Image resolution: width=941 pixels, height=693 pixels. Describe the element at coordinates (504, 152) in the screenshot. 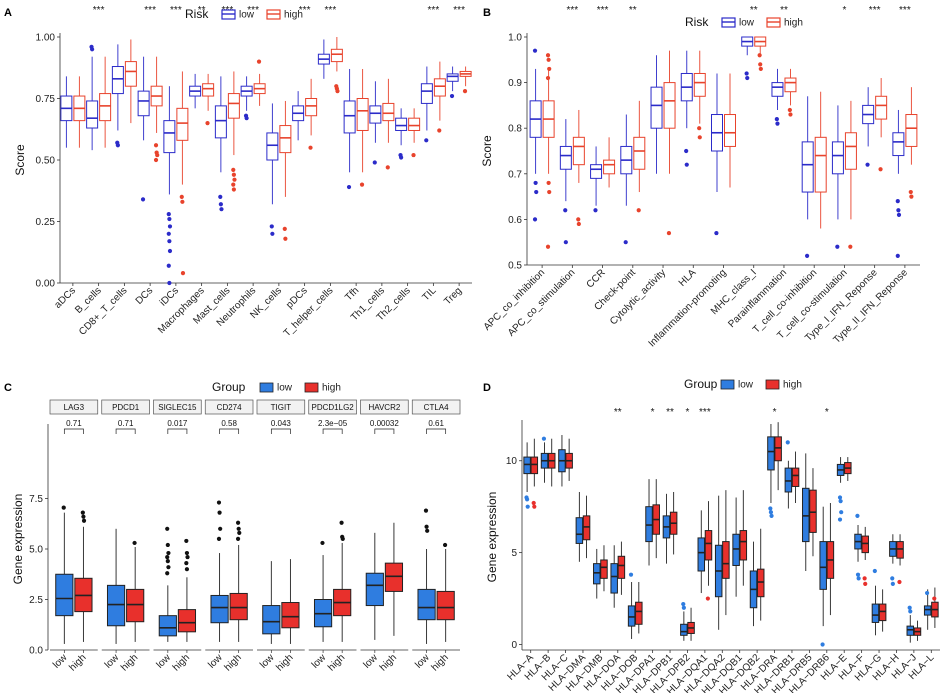

I see `y-axis: 0.5 0.6 0.7 0.8 0.9 1.0 Score` at that location.